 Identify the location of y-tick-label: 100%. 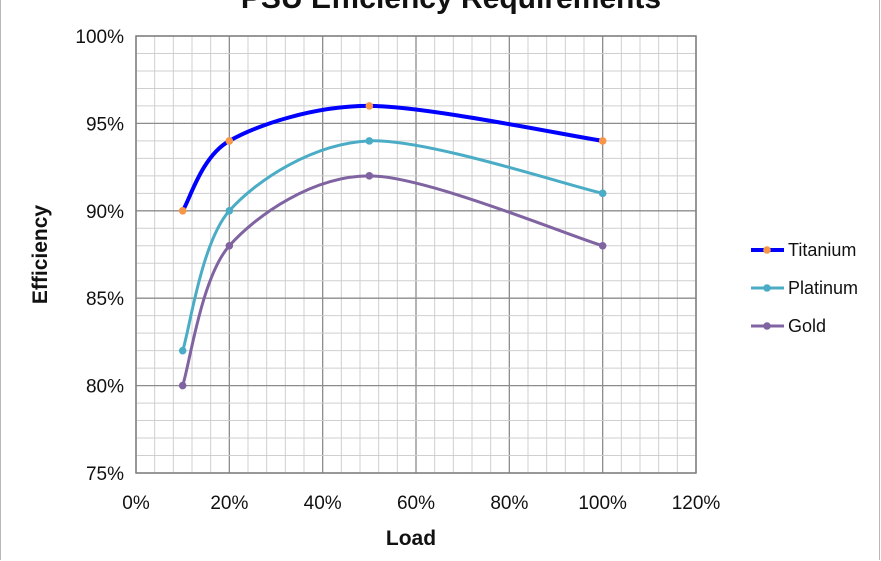
(99, 37).